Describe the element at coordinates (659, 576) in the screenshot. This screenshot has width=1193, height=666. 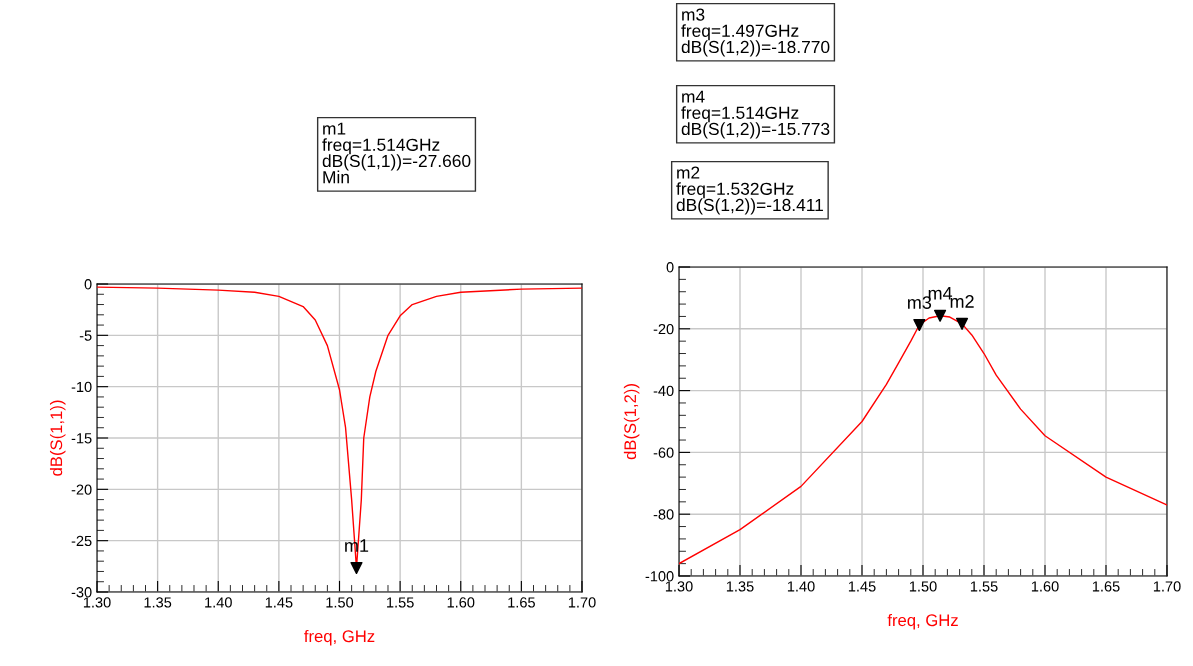
I see `y-tick-label: -100` at that location.